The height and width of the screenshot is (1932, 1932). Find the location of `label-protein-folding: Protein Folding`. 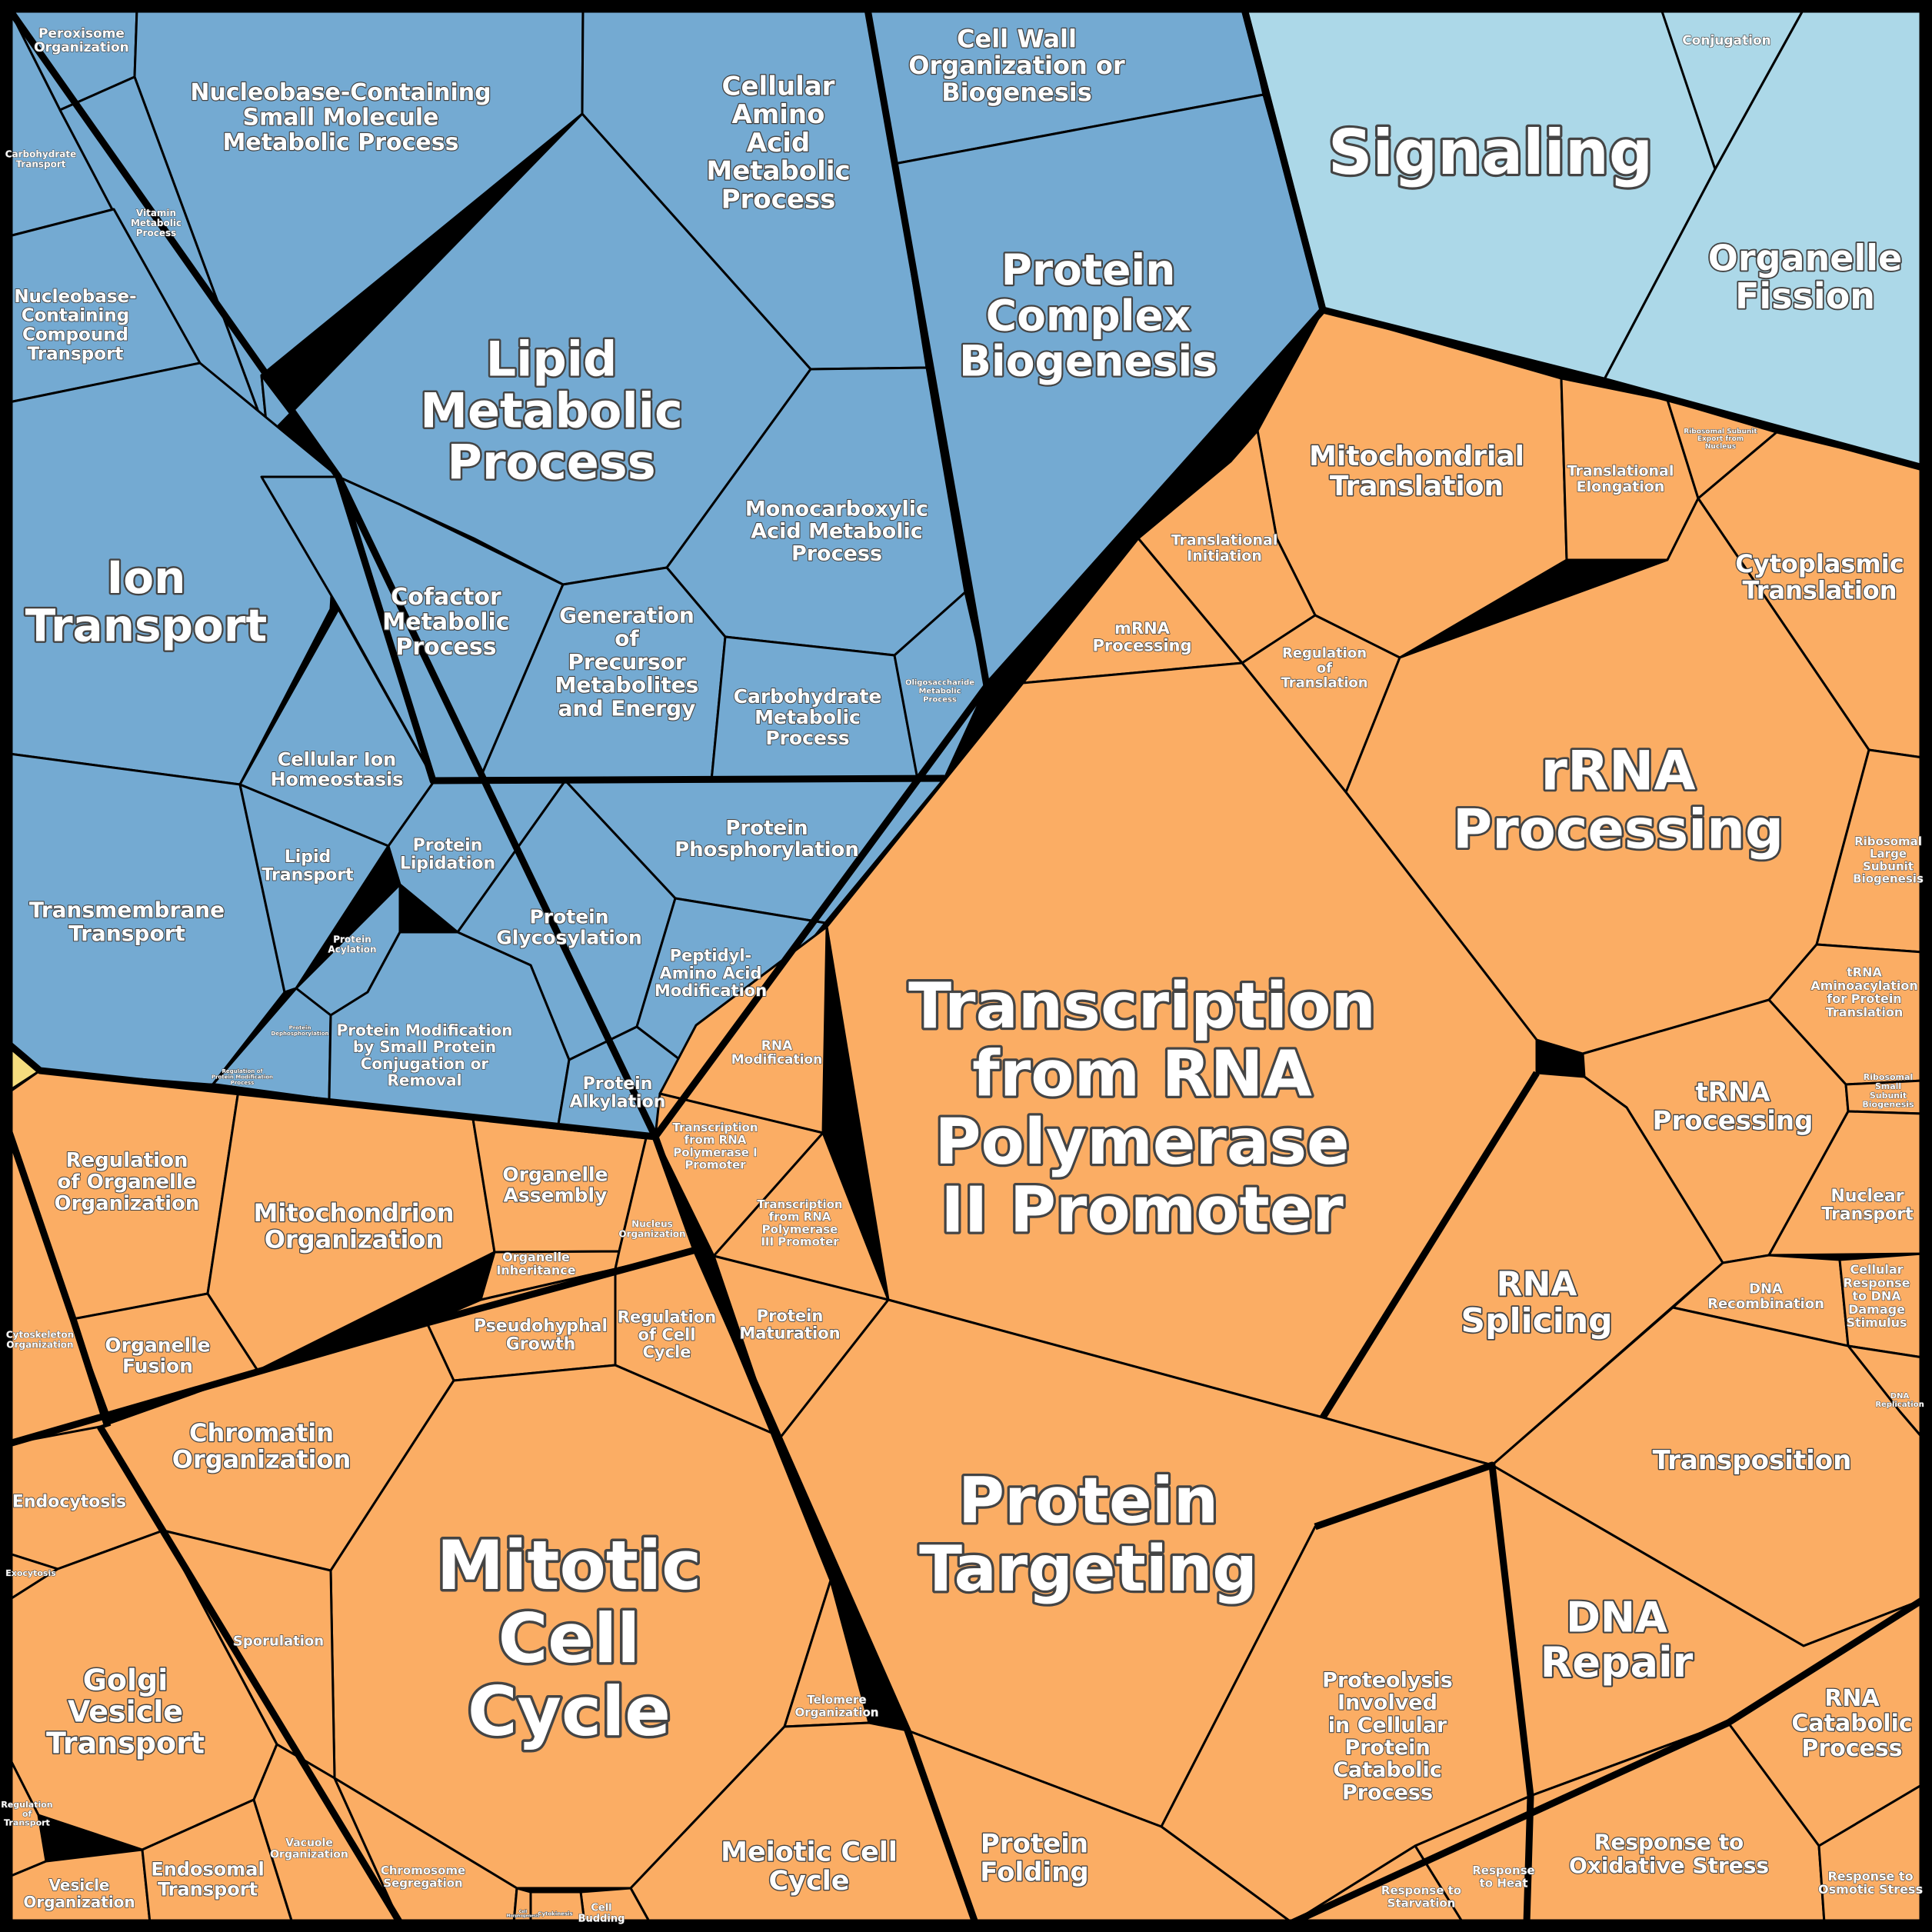

label-protein-folding: Protein Folding is located at coordinates (1034, 1858).